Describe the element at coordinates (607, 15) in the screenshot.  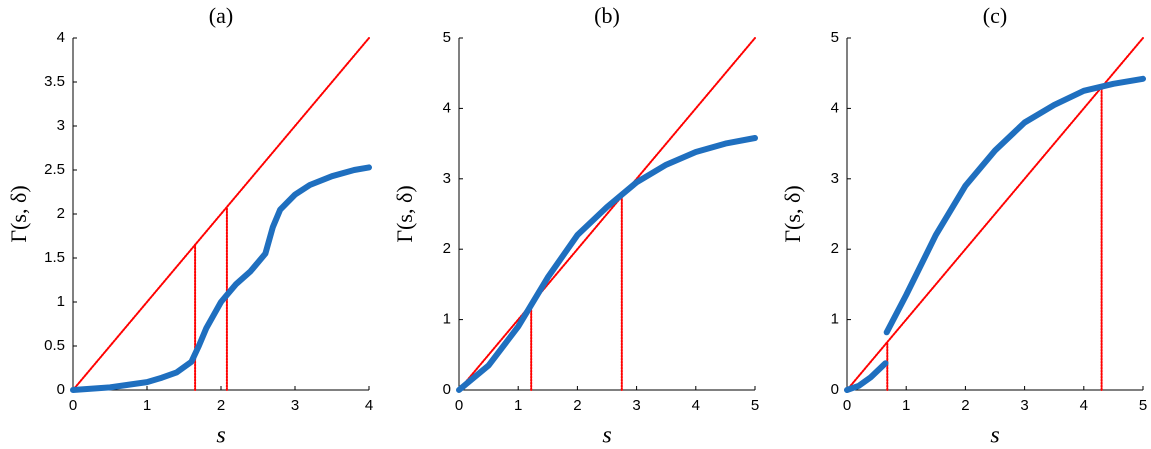
I see `panel-title: (b)` at that location.